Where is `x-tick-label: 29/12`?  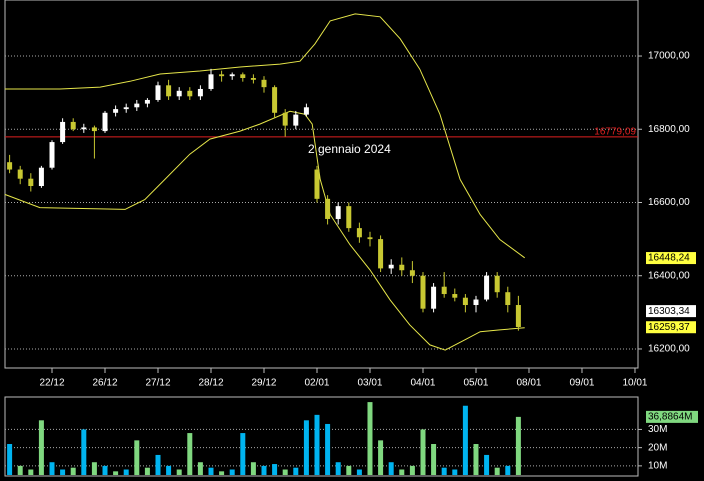
x-tick-label: 29/12 is located at coordinates (263, 383).